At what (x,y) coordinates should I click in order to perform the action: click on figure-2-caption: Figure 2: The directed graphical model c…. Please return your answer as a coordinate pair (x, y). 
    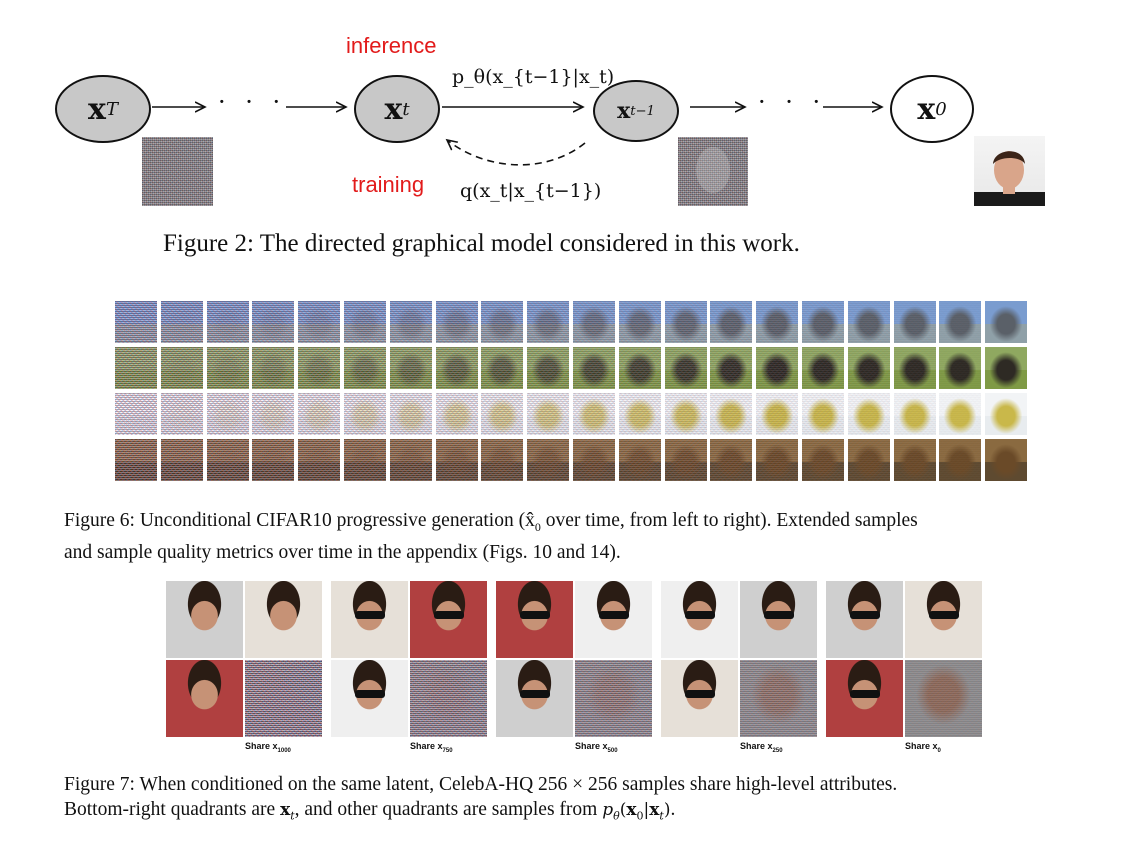
    Looking at the image, I should click on (481, 244).